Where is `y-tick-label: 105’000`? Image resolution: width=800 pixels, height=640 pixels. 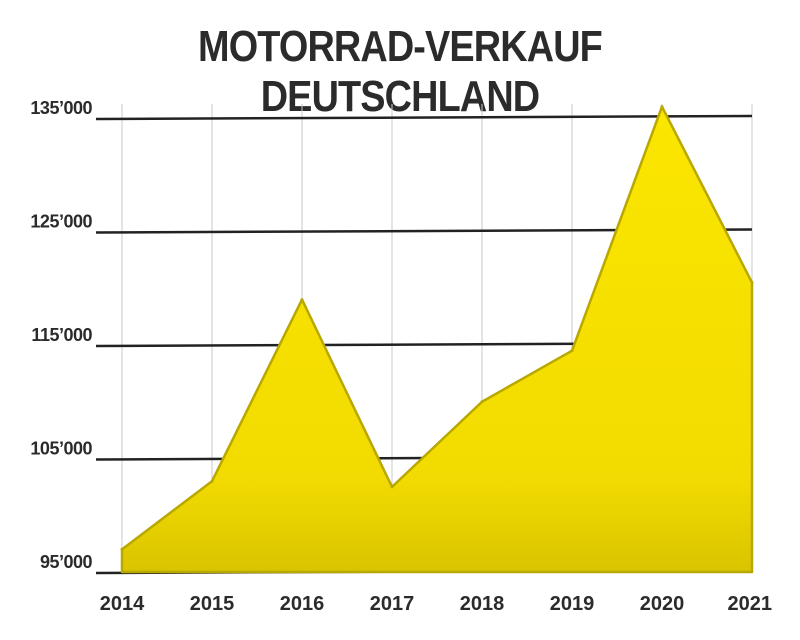 y-tick-label: 105’000 is located at coordinates (61, 449).